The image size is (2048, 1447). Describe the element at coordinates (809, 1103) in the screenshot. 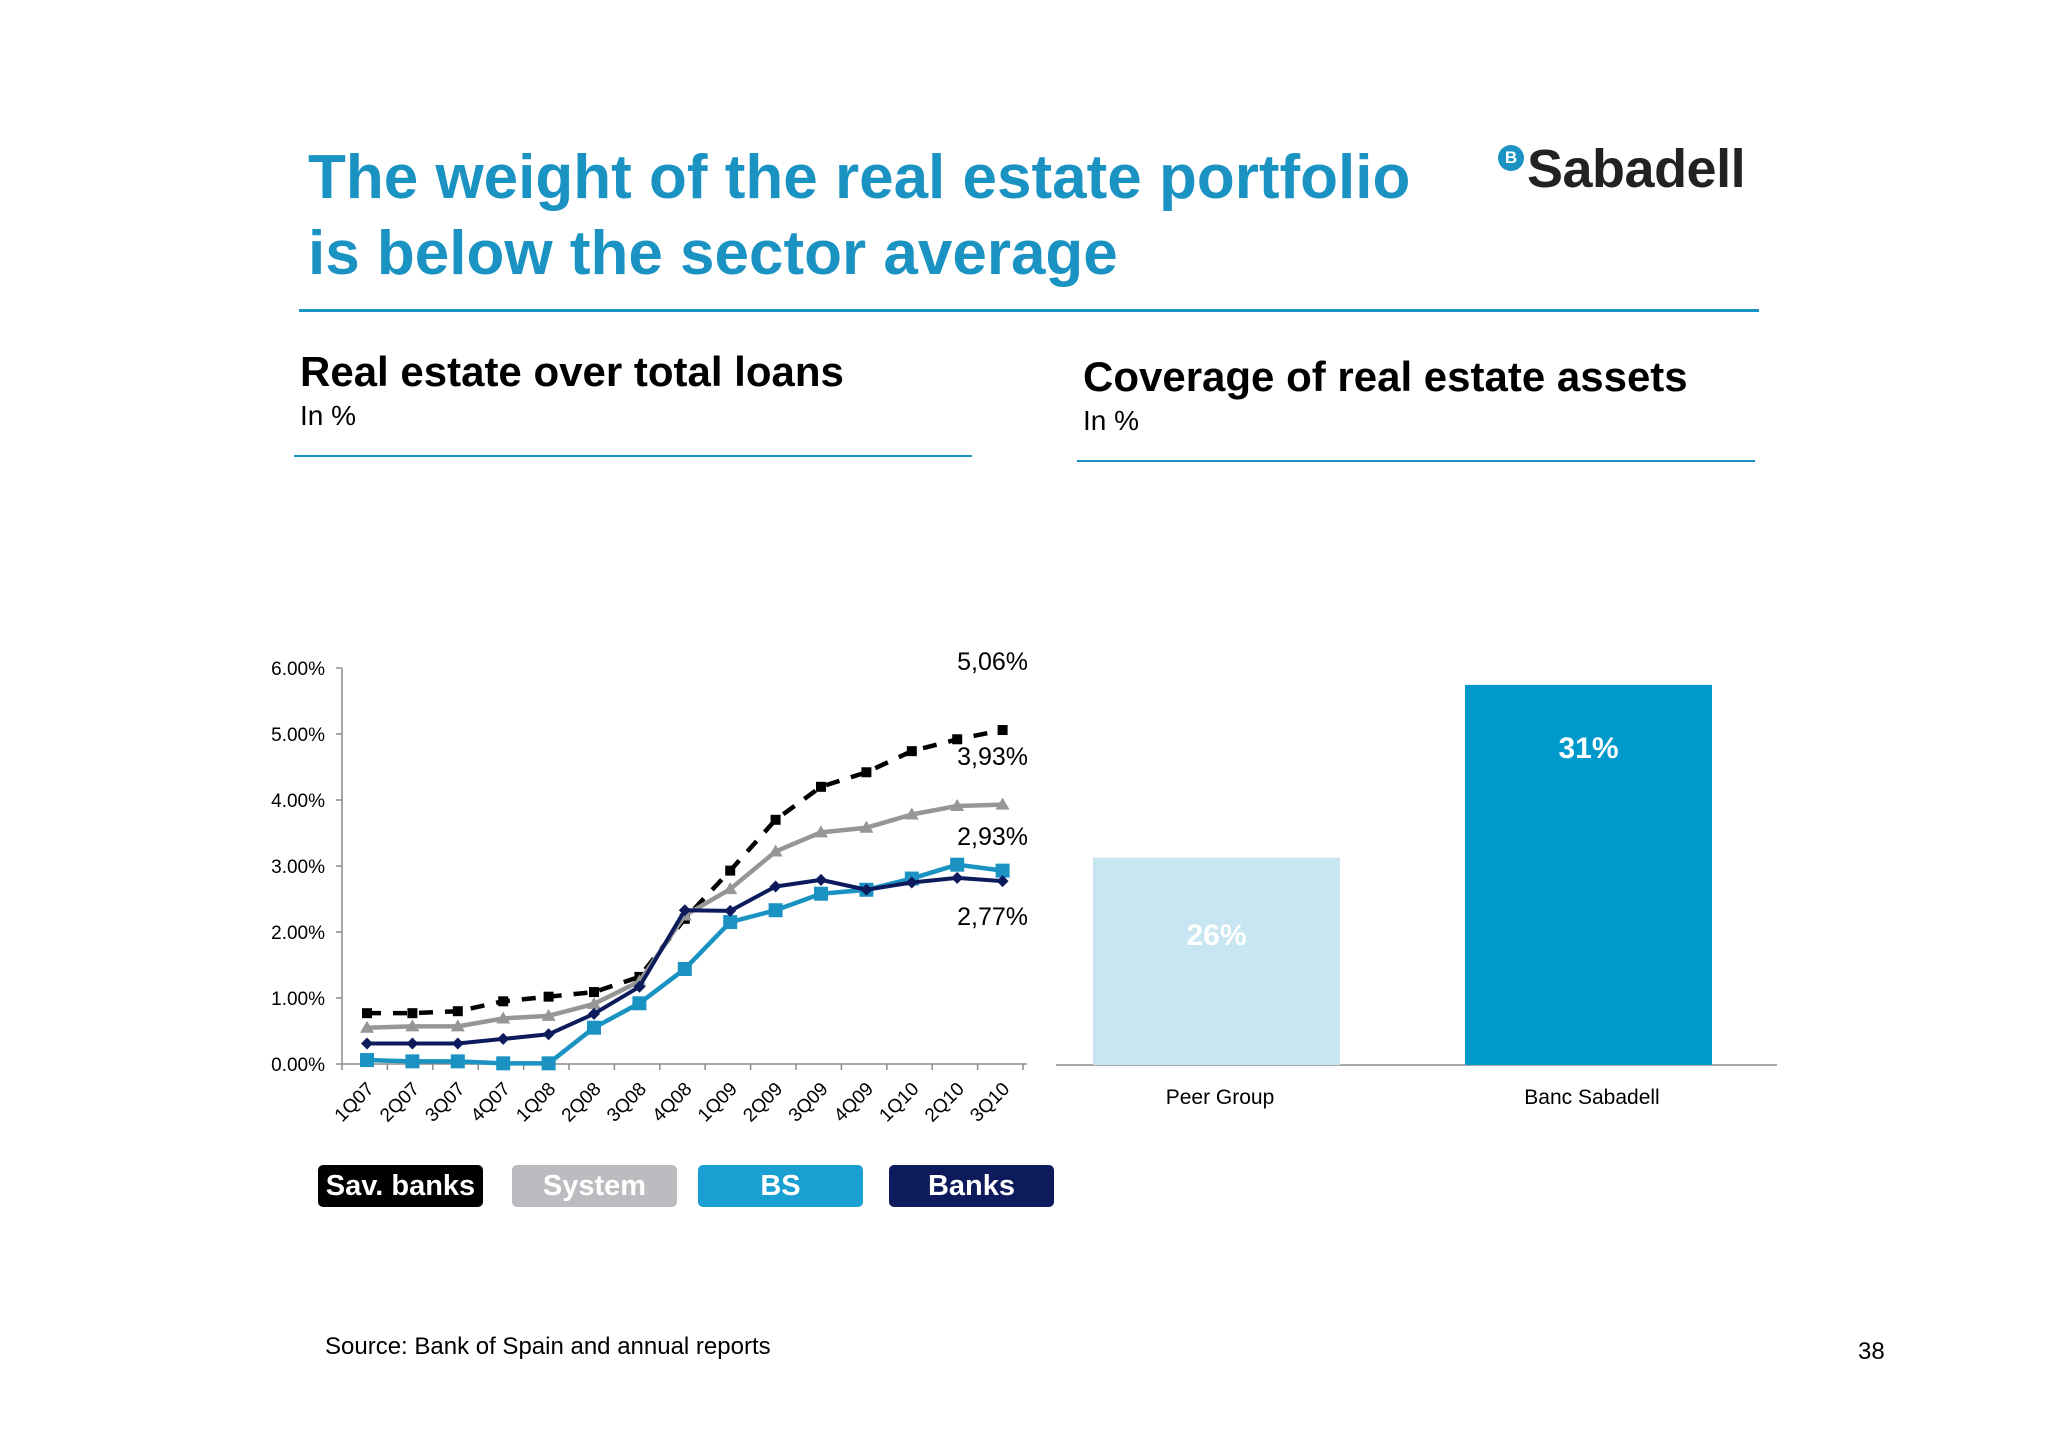

I see `x-tick-label: 3Q09` at that location.